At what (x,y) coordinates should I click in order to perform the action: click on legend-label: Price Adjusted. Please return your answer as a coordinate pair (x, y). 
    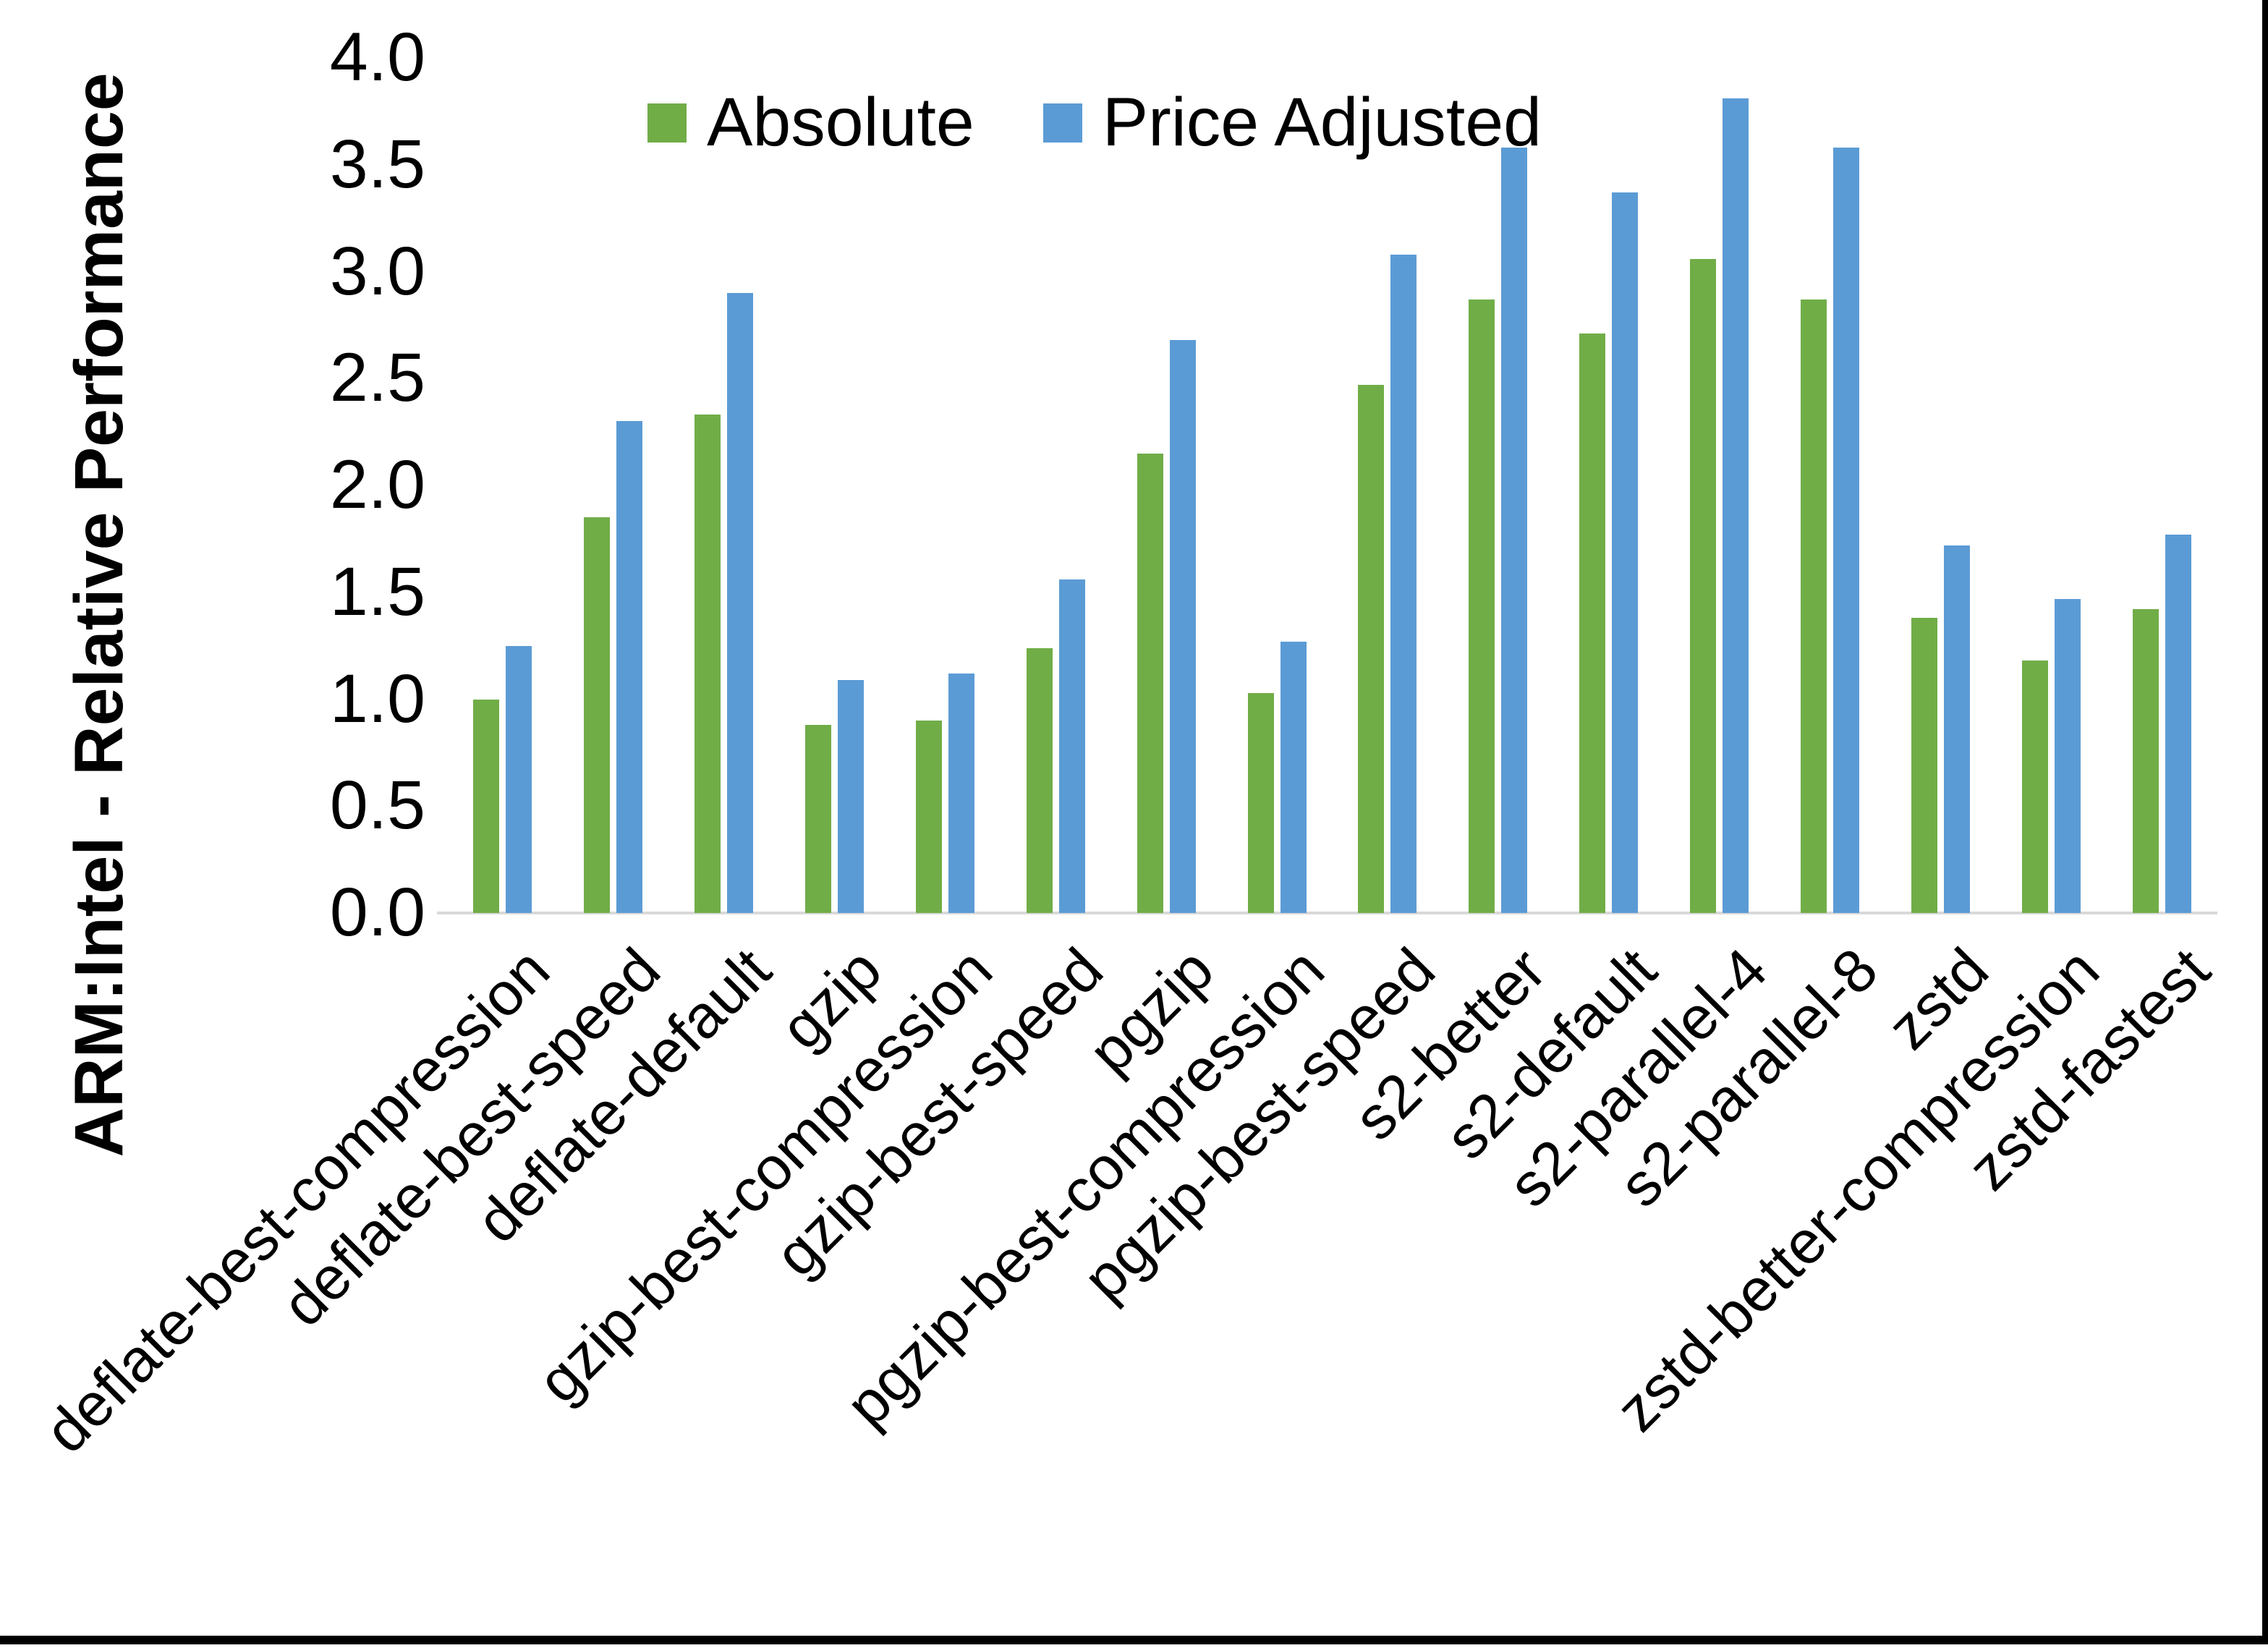
    Looking at the image, I should click on (1322, 123).